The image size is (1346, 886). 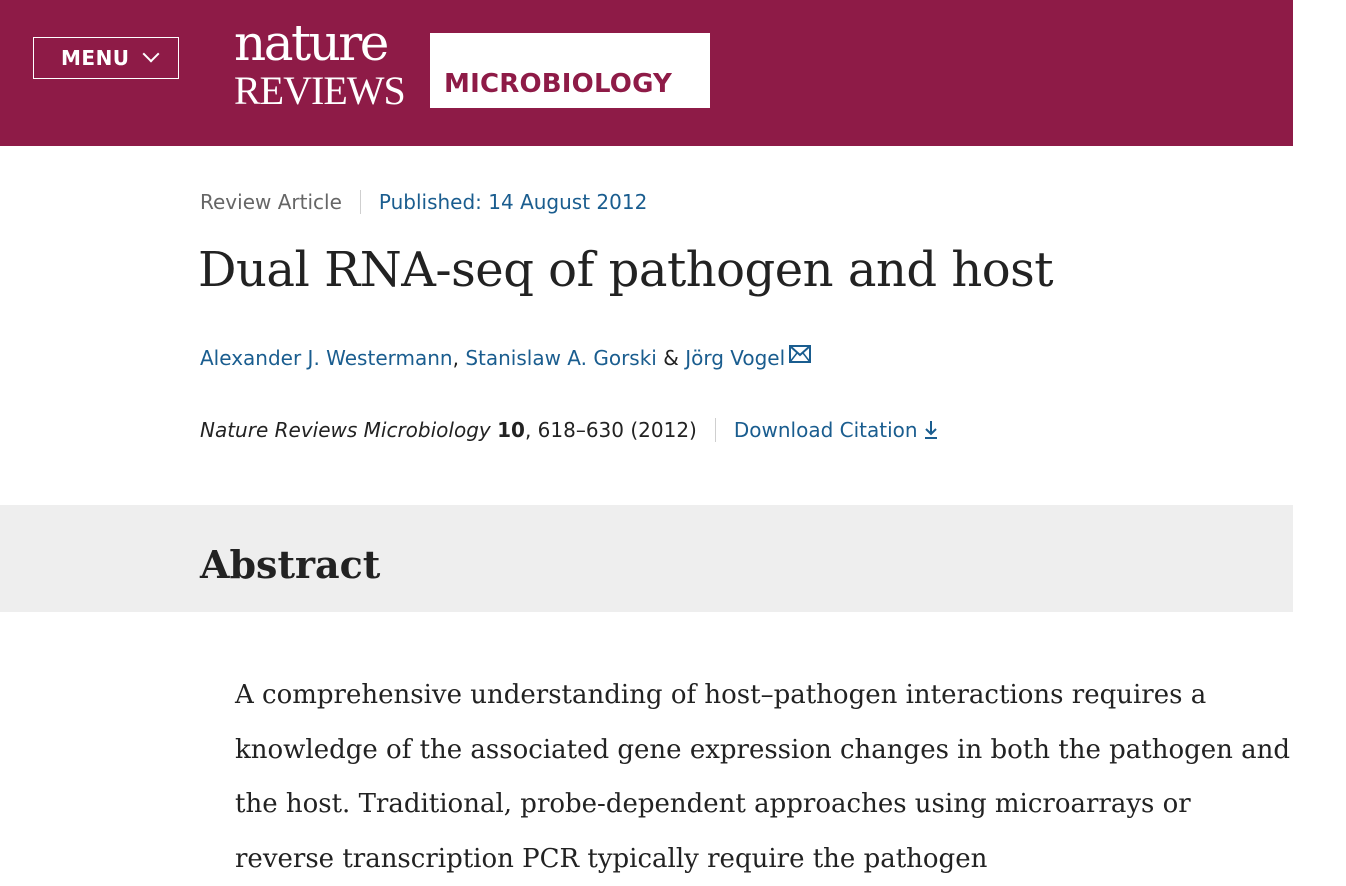 What do you see at coordinates (800, 356) in the screenshot?
I see `mail-icon` at bounding box center [800, 356].